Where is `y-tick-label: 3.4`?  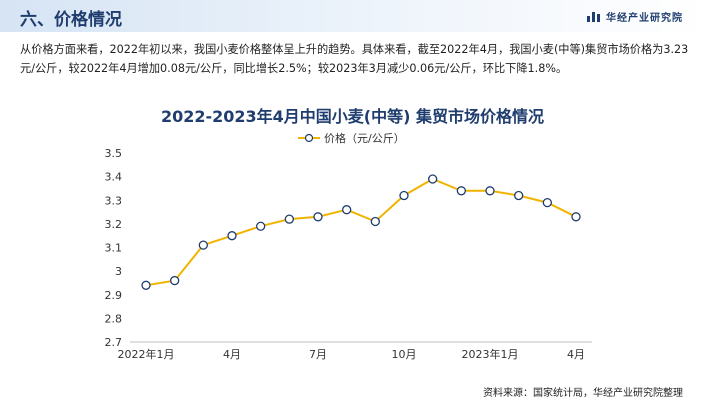
y-tick-label: 3.4 is located at coordinates (114, 177).